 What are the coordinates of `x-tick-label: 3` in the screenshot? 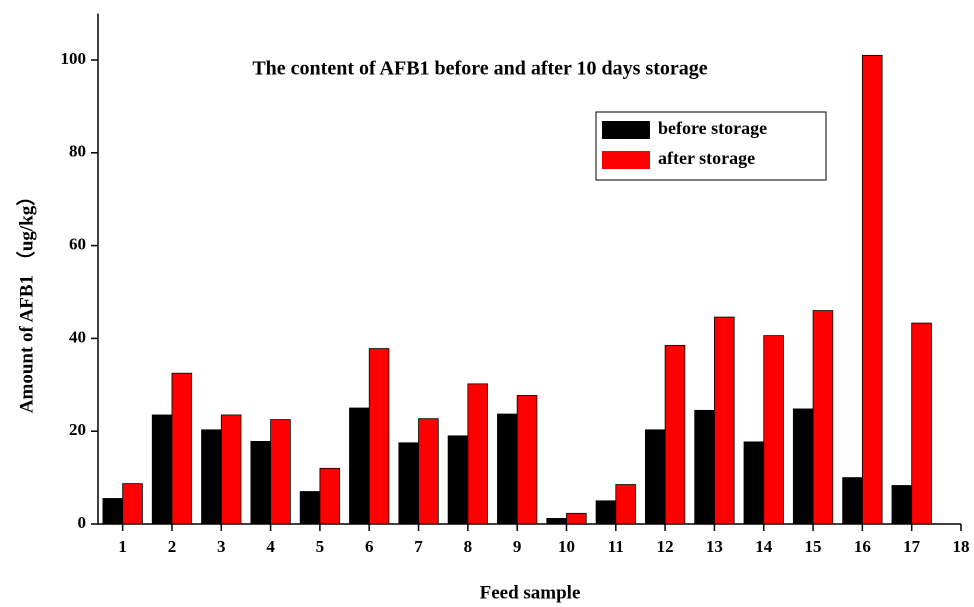 It's located at (221, 546).